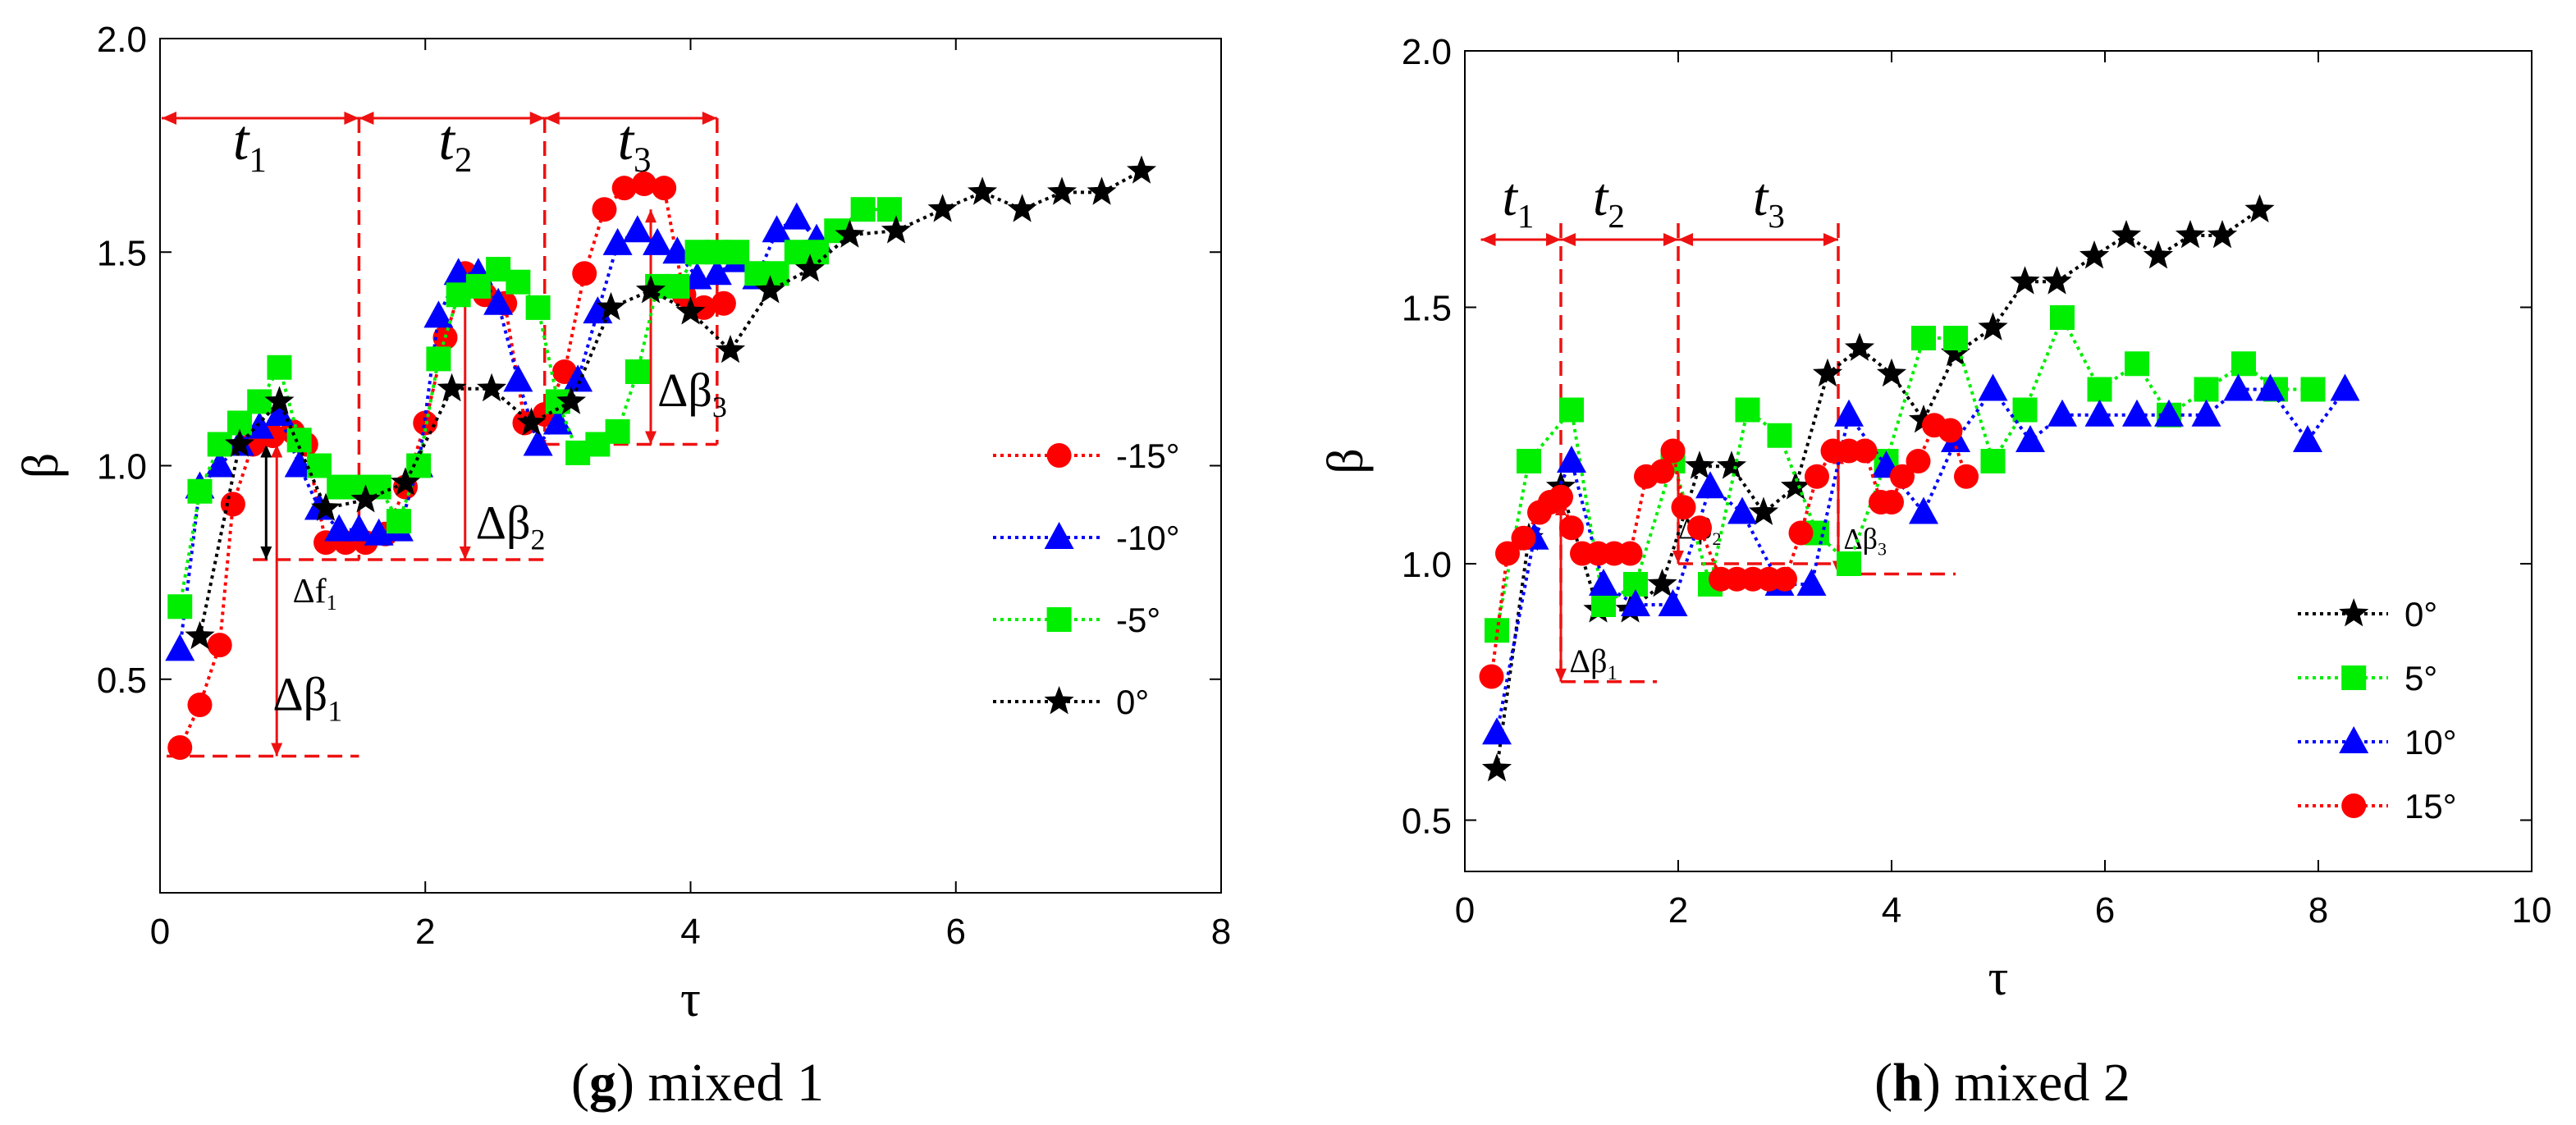  I want to click on legend-label: 10°, so click(2430, 742).